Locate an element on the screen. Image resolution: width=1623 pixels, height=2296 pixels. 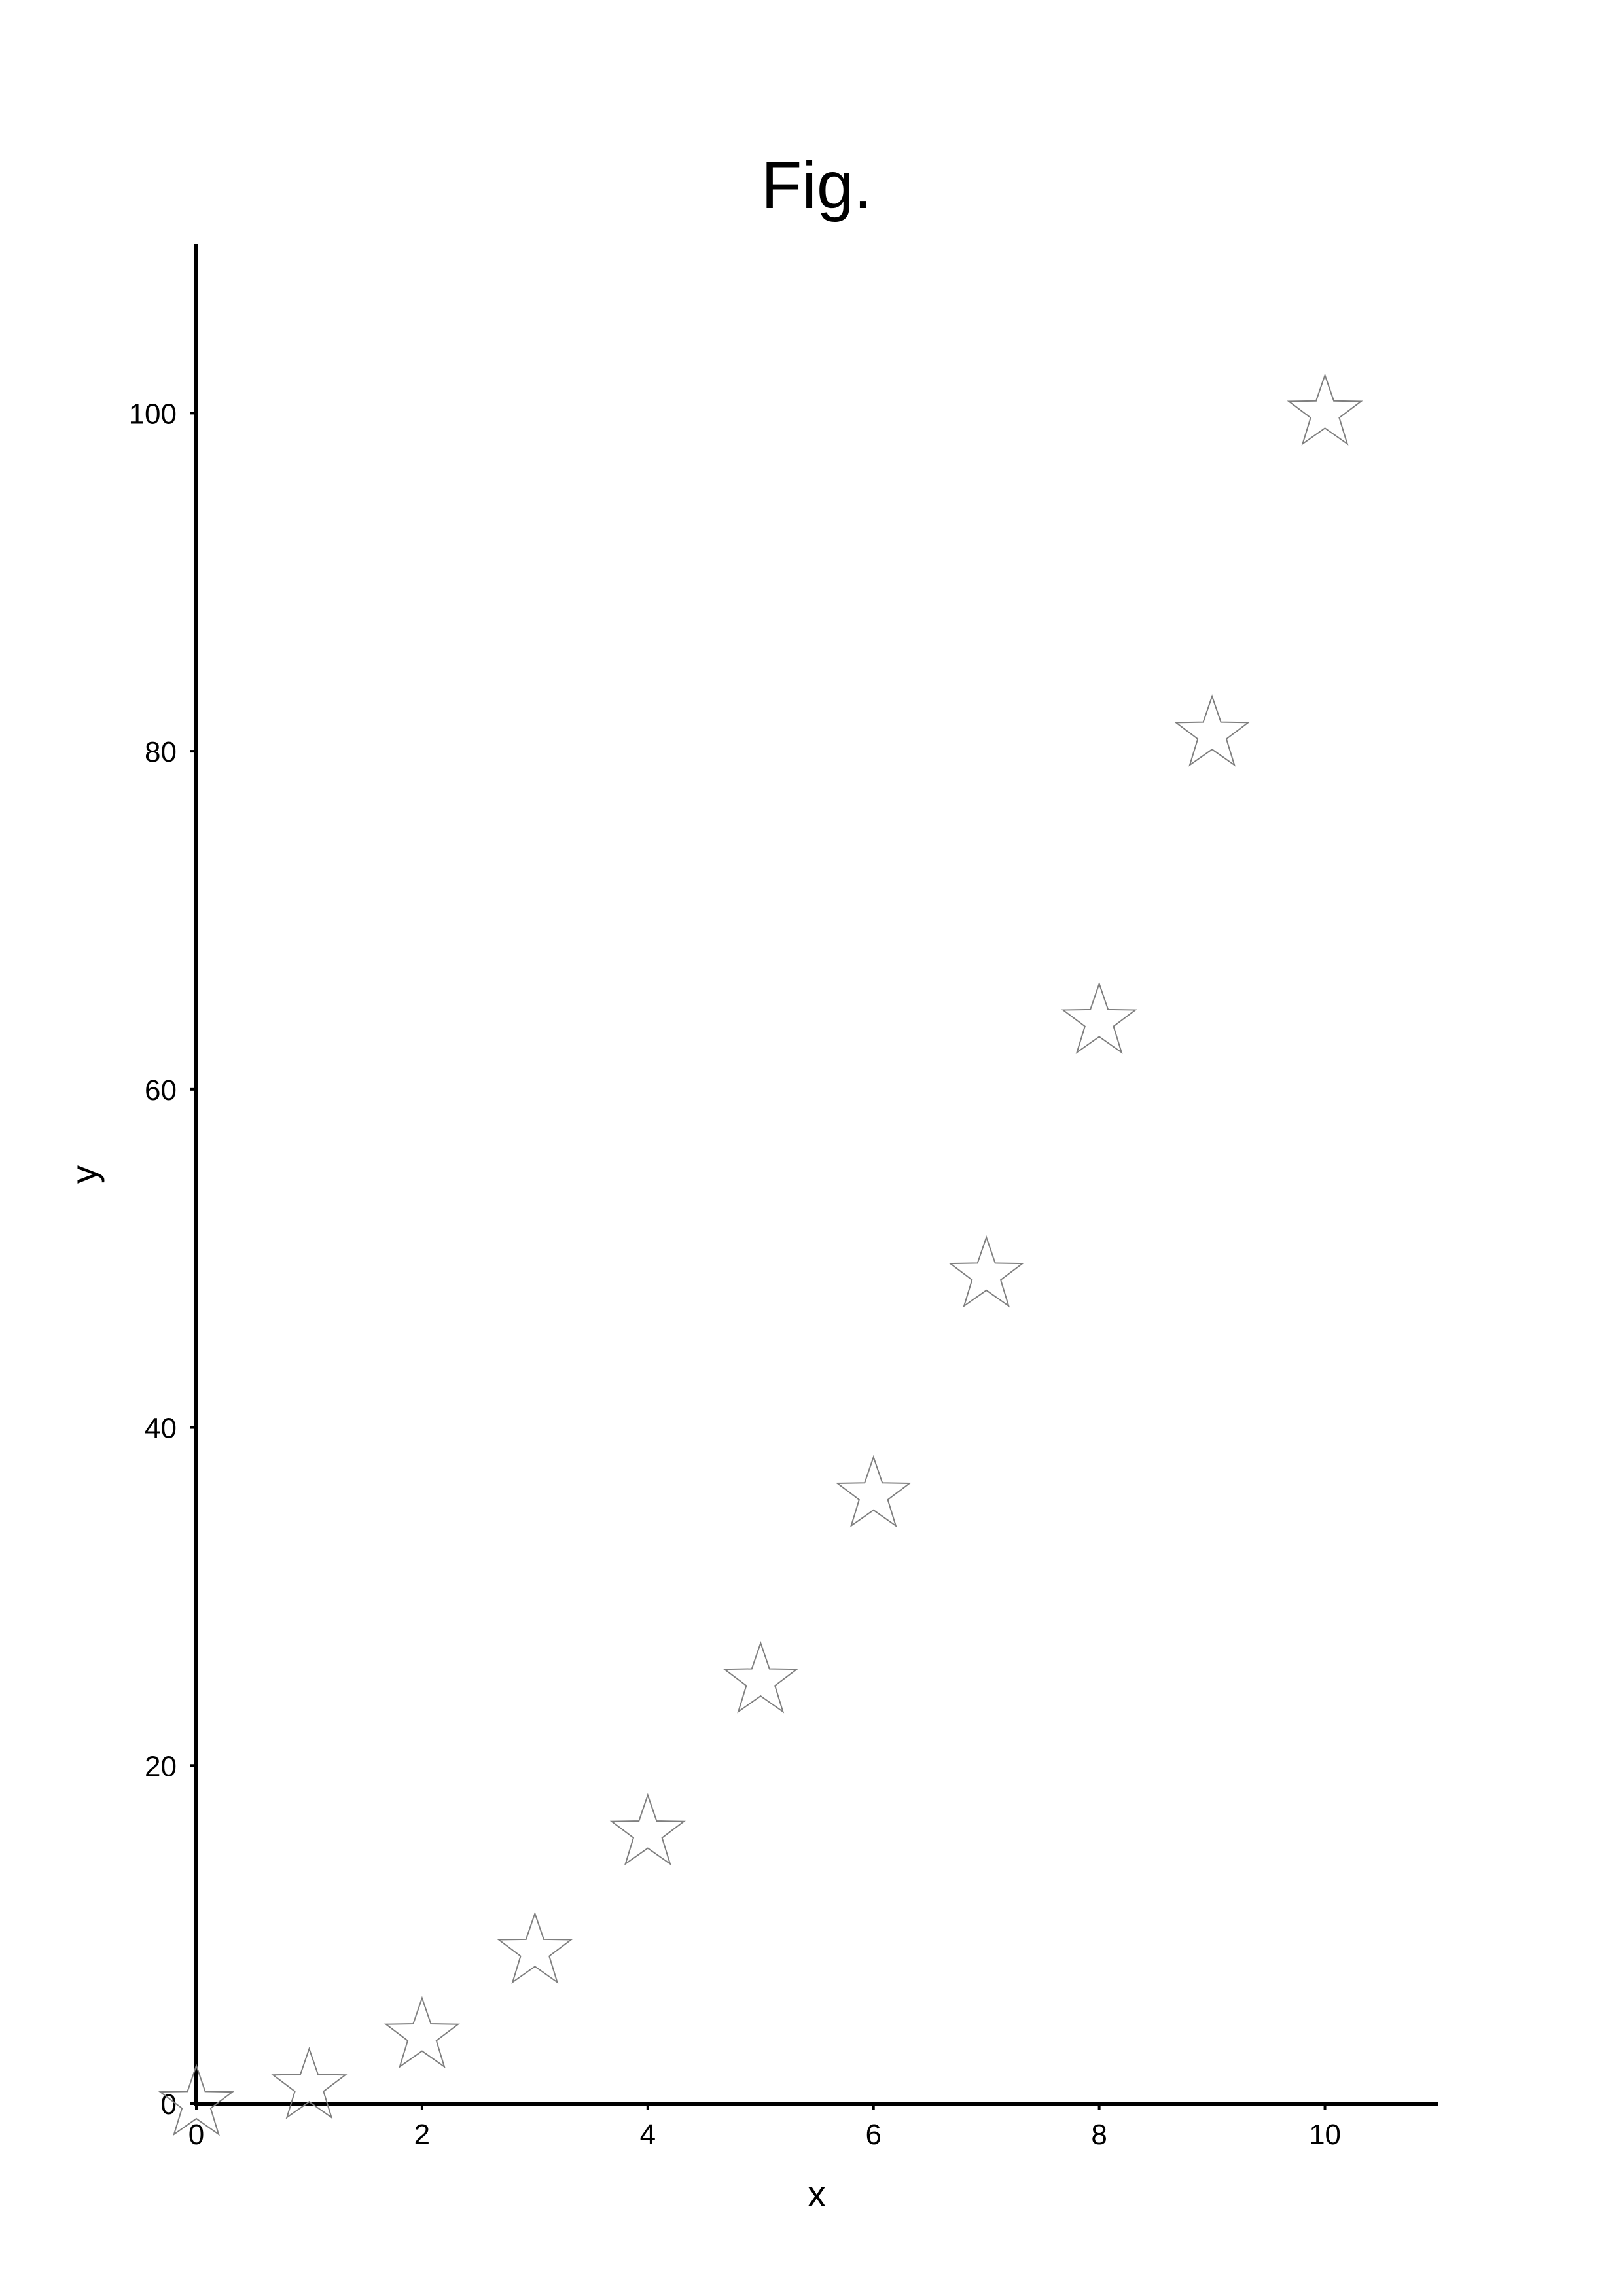
x-tick-label: 0 is located at coordinates (196, 2135).